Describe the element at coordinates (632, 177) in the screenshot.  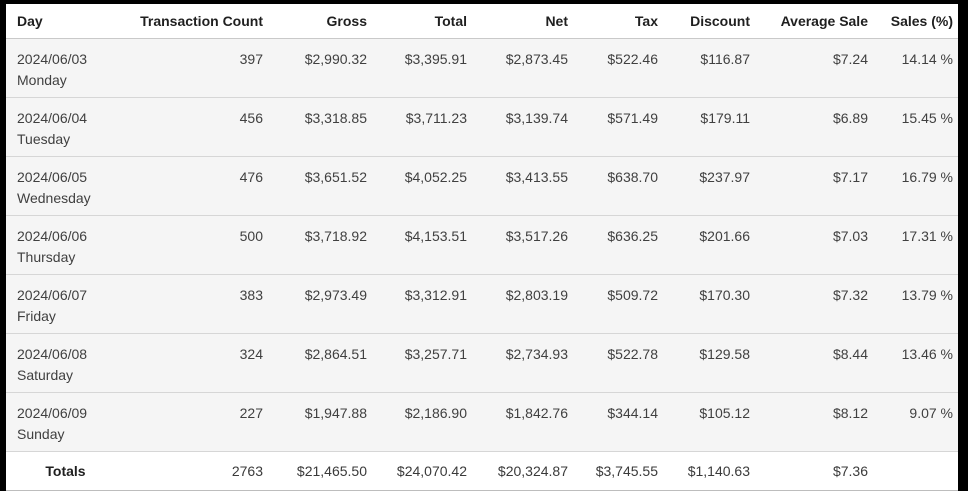
I see `tax-cell: $638.70` at that location.